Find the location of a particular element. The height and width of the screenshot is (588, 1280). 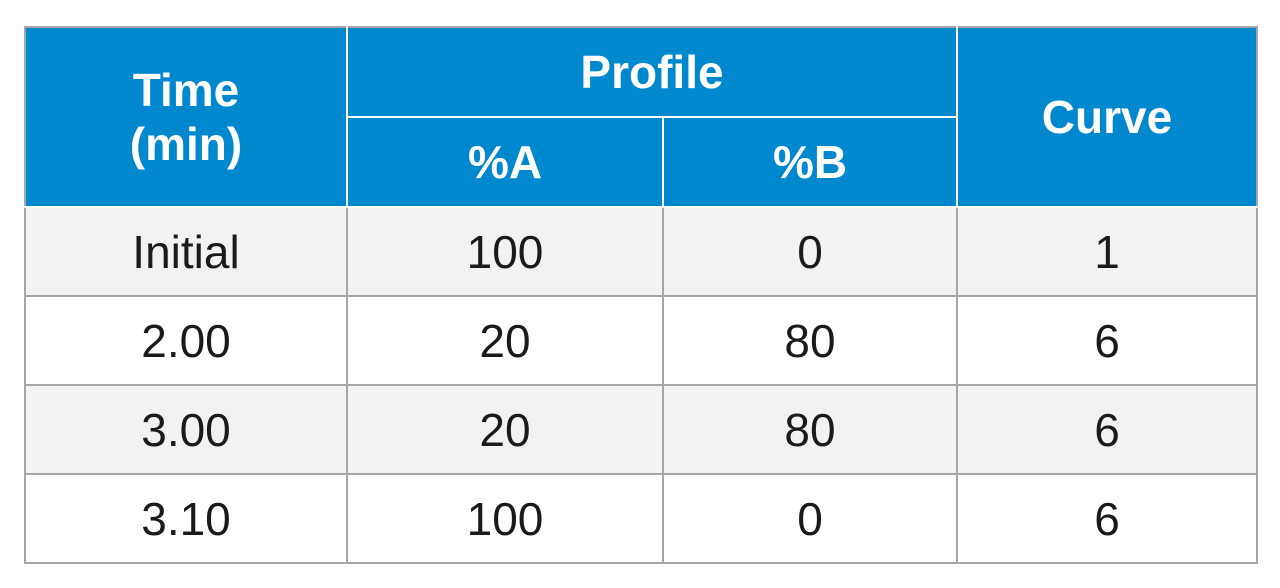

header-time: Time (min) is located at coordinates (186, 117).